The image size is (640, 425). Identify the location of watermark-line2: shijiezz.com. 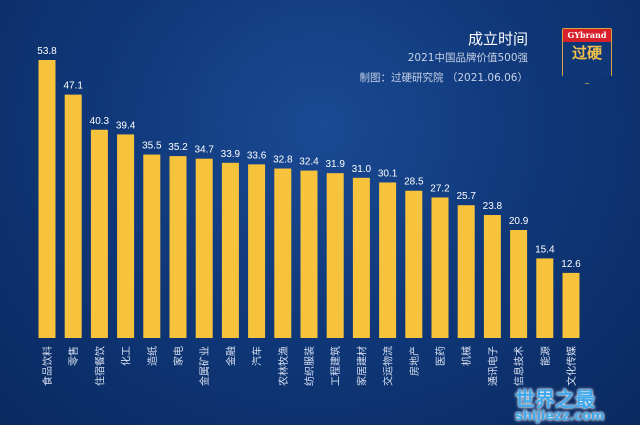
(560, 416).